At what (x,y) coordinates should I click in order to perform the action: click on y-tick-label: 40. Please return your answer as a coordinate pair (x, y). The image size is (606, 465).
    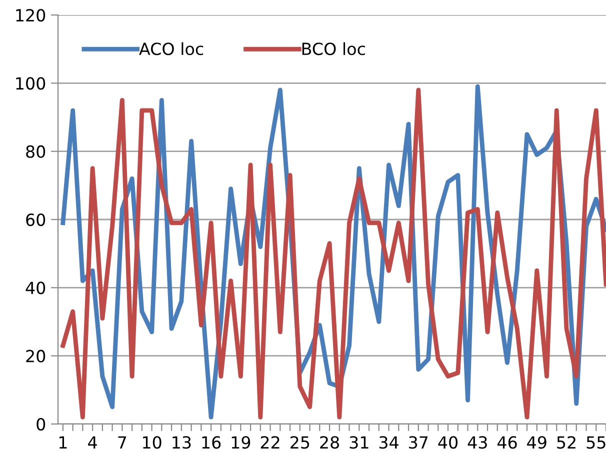
    Looking at the image, I should click on (36, 288).